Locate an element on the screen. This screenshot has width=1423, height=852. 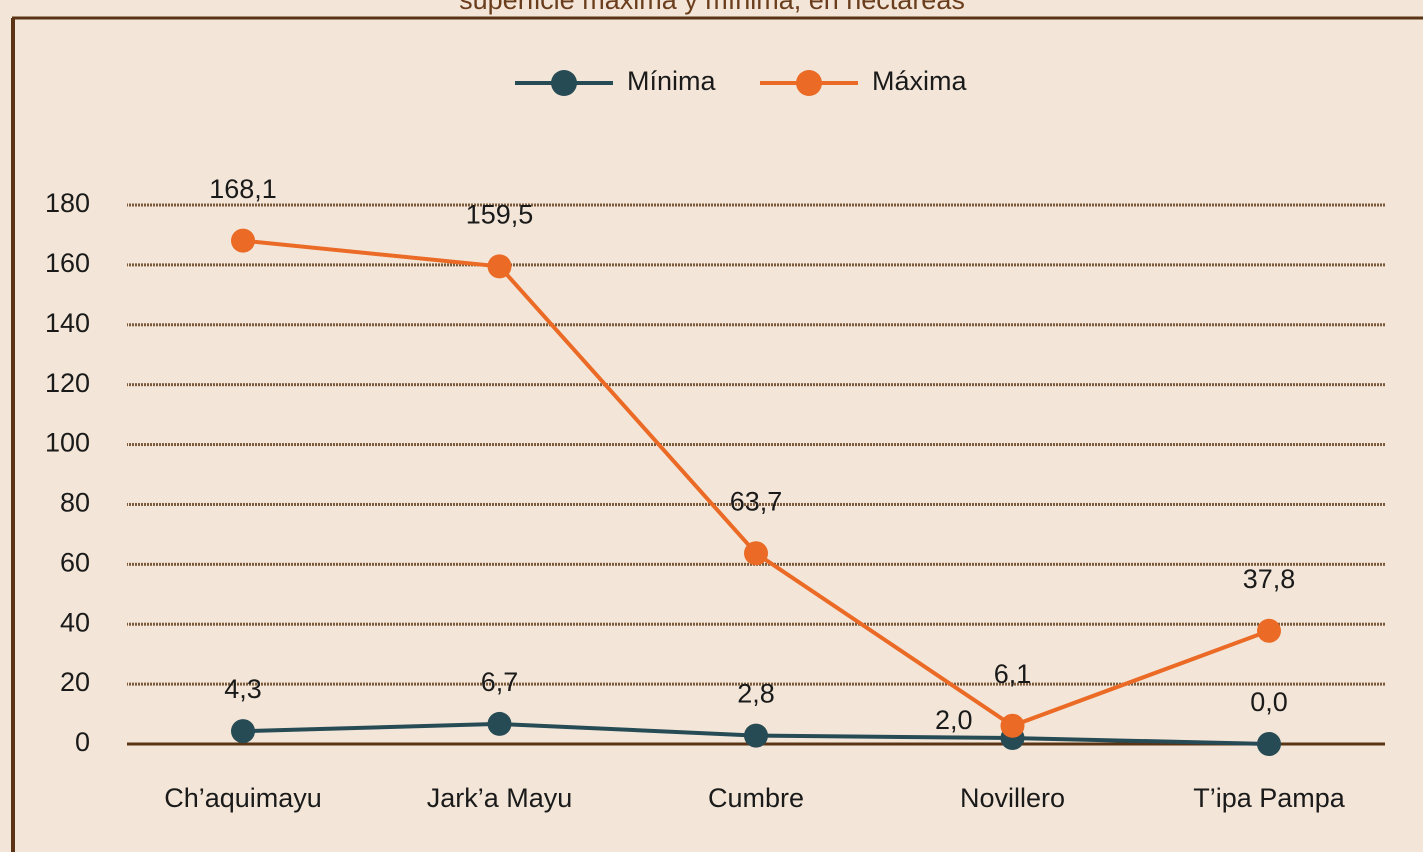
y-tick-label: 60 is located at coordinates (75, 562).